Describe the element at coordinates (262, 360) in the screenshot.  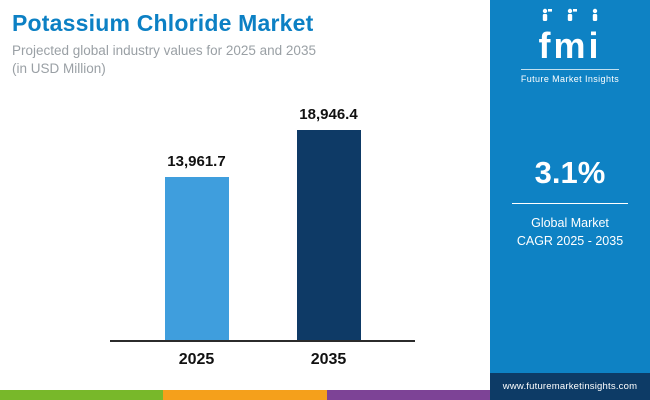
I see `x-axis-labels: 2025 2035` at that location.